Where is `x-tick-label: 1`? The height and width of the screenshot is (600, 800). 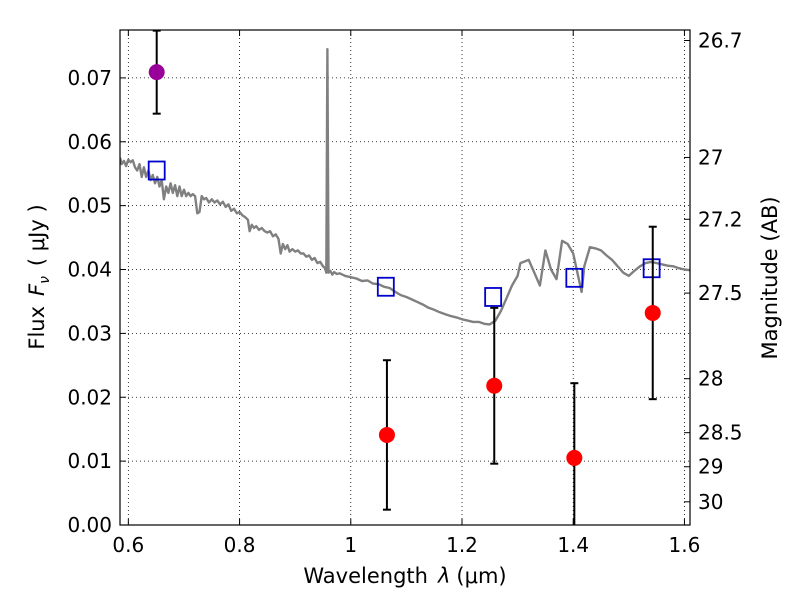 x-tick-label: 1 is located at coordinates (350, 545).